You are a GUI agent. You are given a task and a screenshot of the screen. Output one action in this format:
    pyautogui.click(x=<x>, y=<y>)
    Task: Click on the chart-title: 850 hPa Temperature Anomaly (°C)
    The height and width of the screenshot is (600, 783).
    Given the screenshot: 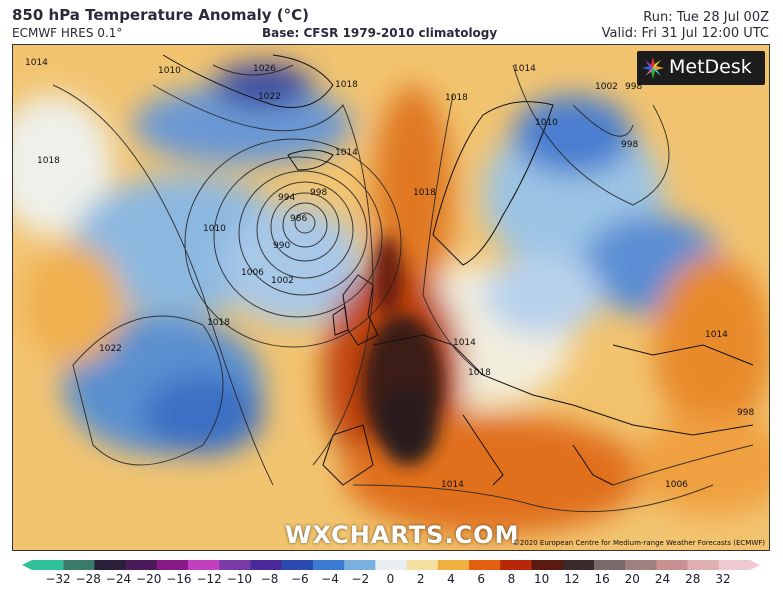 What is the action you would take?
    pyautogui.click(x=160, y=15)
    